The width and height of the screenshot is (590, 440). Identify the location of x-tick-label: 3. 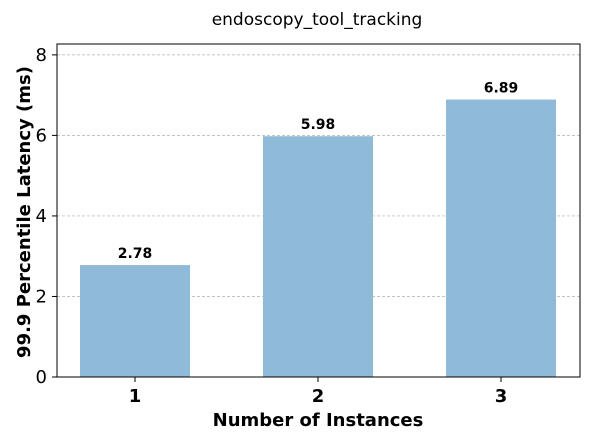
(501, 396).